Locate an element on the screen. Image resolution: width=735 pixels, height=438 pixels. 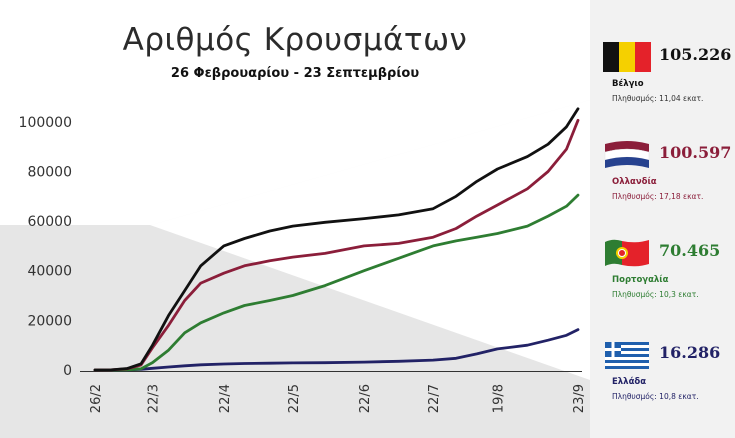
y-tick-label: 20000 is located at coordinates (49, 321).